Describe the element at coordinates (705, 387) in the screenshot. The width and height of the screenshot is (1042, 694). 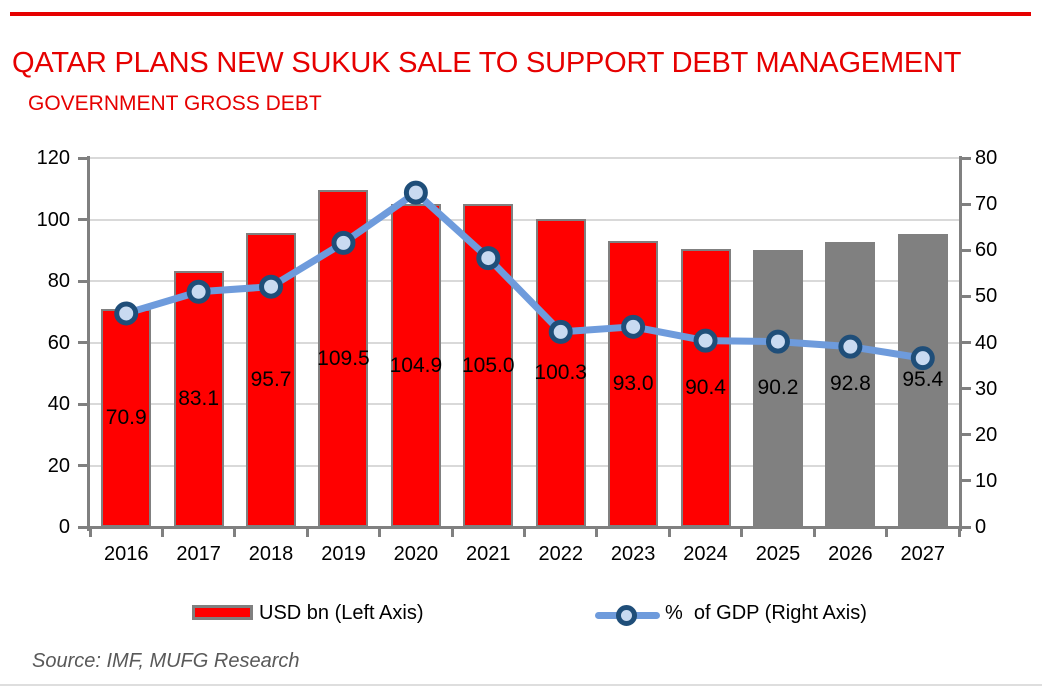
I see `bar-value-label: 90.4` at that location.